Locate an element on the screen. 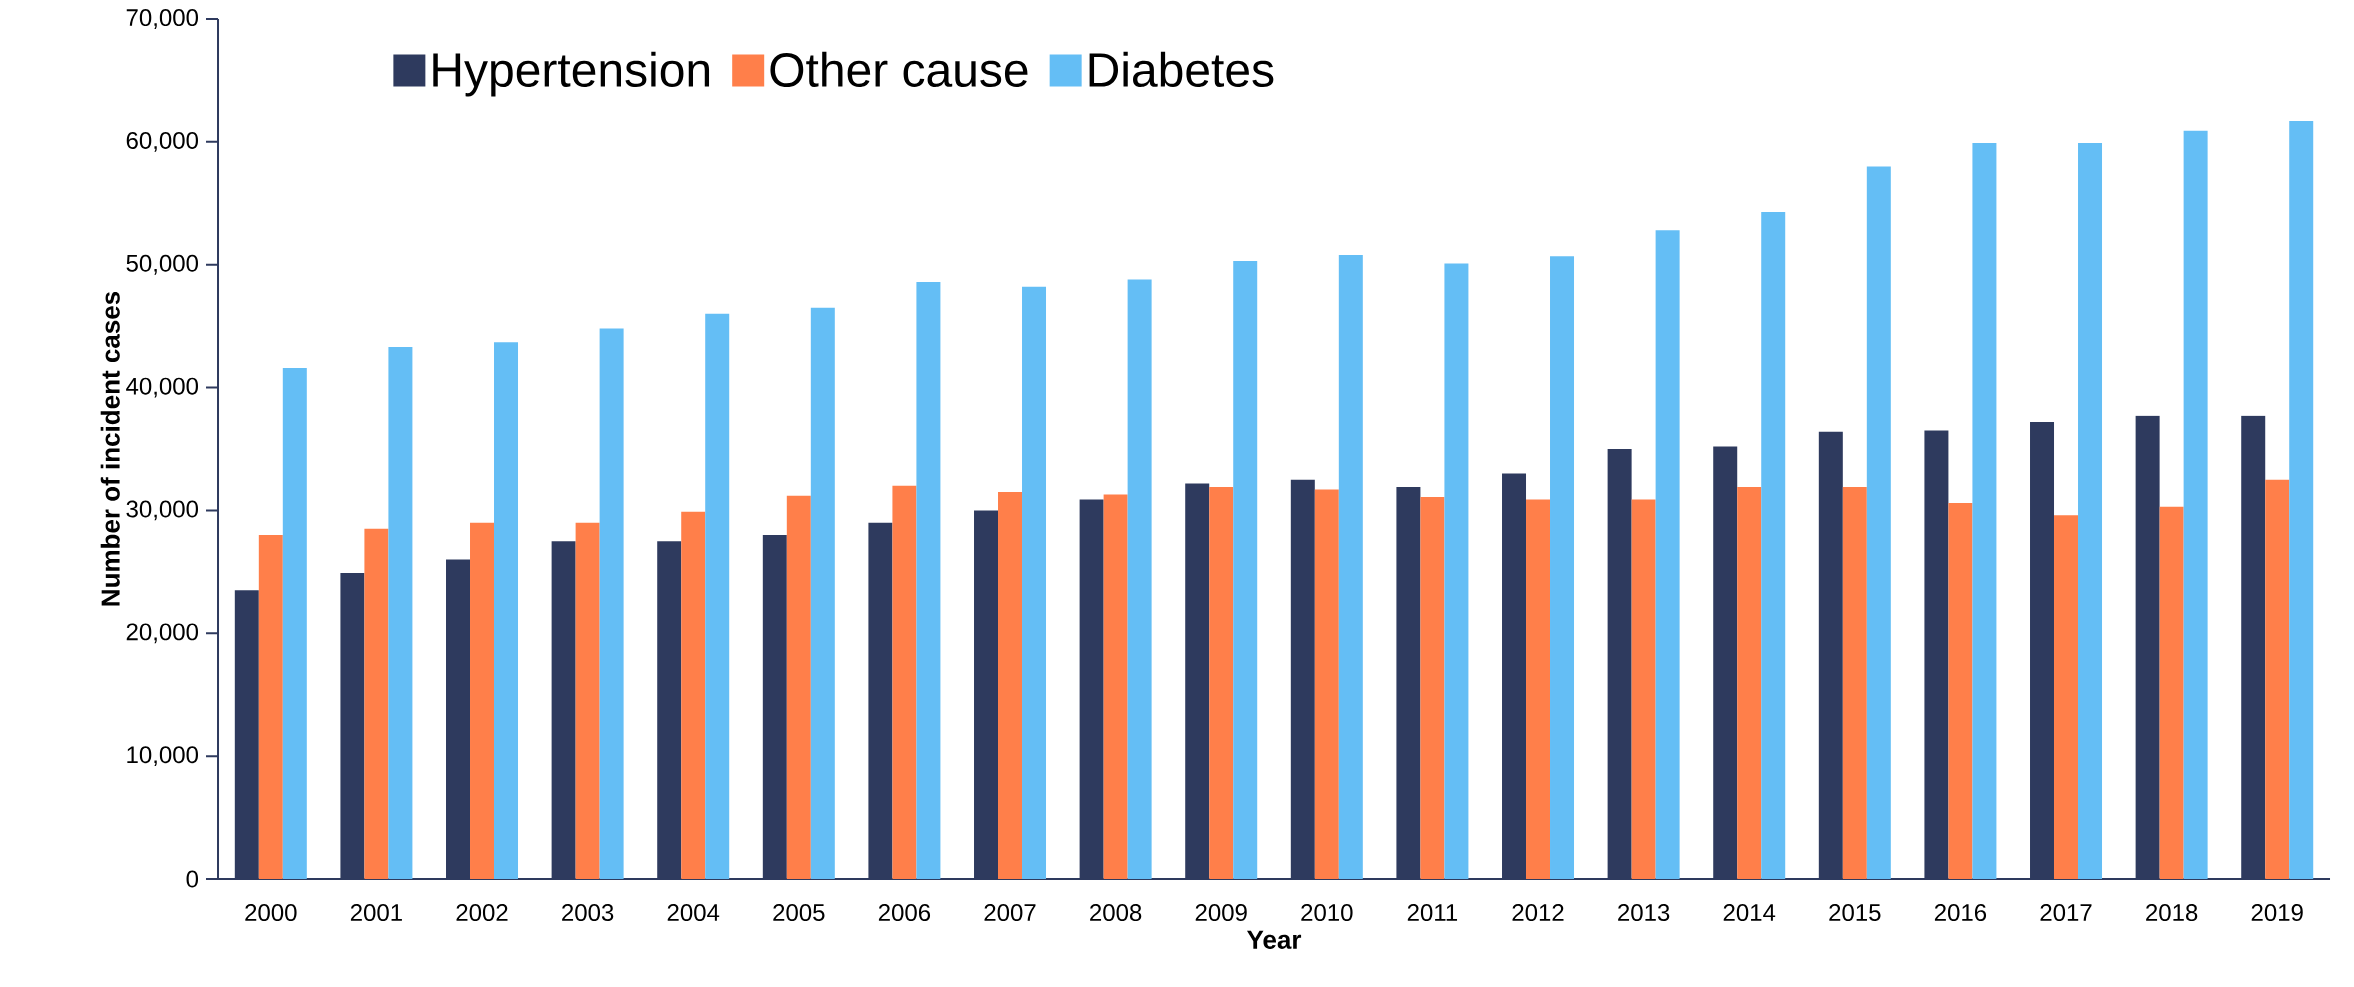 This screenshot has height=987, width=2354. x-tick-label: 2009 is located at coordinates (1221, 913).